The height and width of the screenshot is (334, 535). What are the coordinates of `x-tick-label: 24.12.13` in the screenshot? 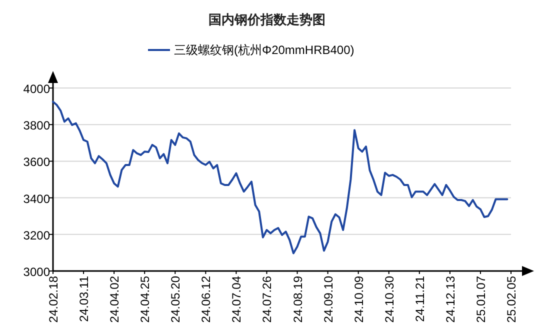 It's located at (450, 299).